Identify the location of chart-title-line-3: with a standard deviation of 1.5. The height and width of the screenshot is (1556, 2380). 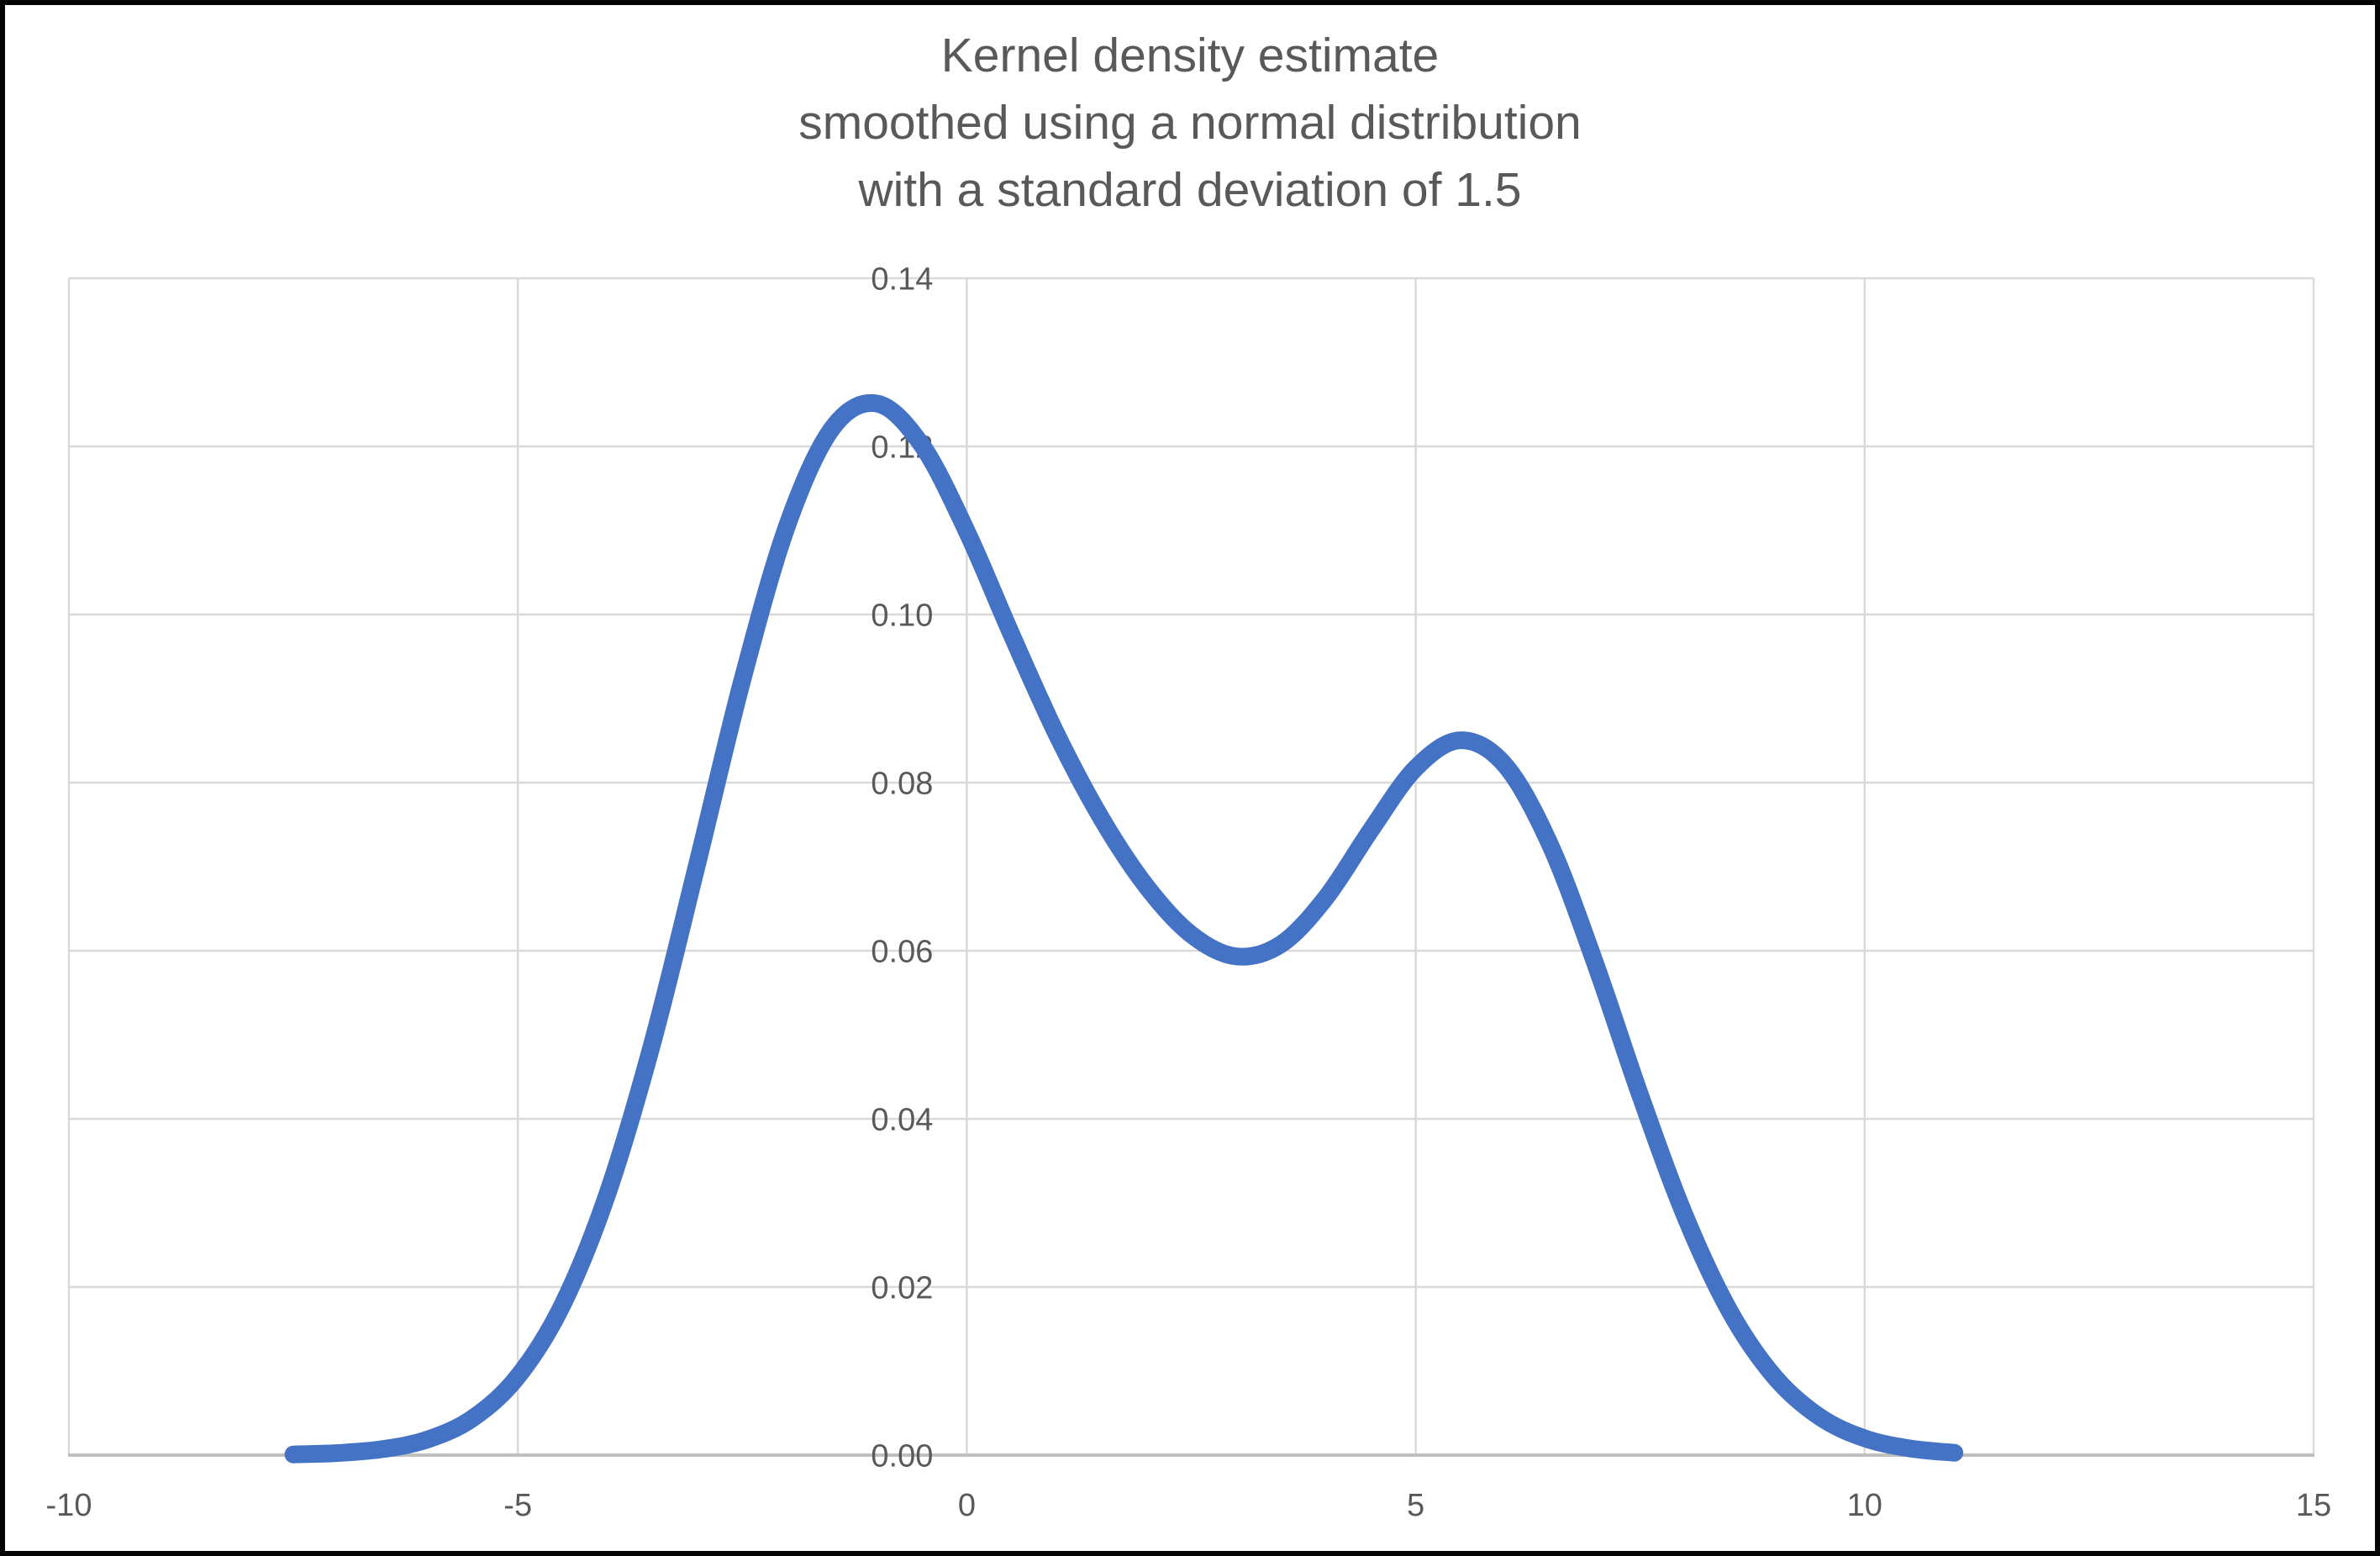
(1190, 190).